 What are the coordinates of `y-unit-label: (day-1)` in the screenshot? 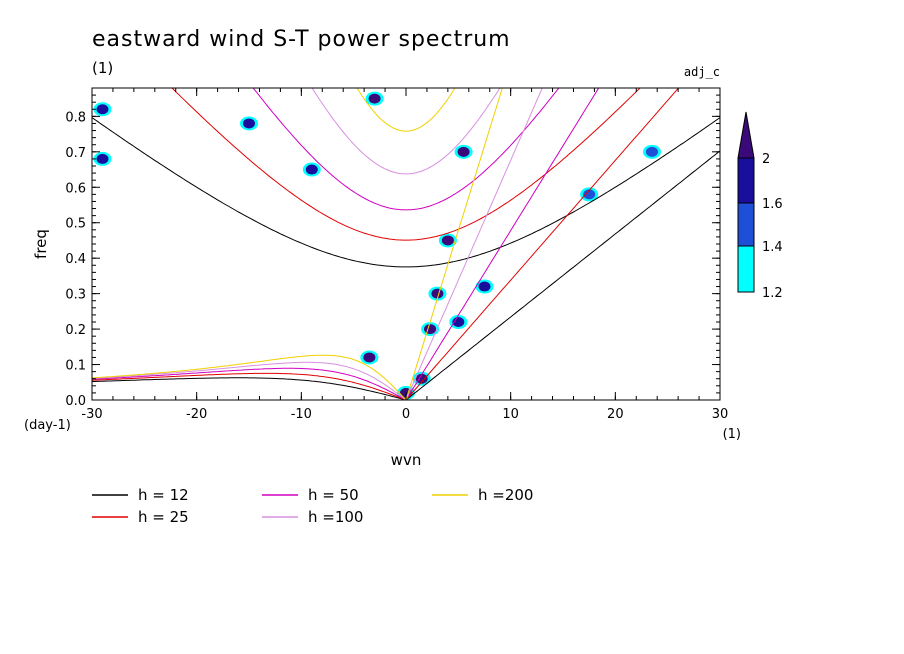 It's located at (47, 425).